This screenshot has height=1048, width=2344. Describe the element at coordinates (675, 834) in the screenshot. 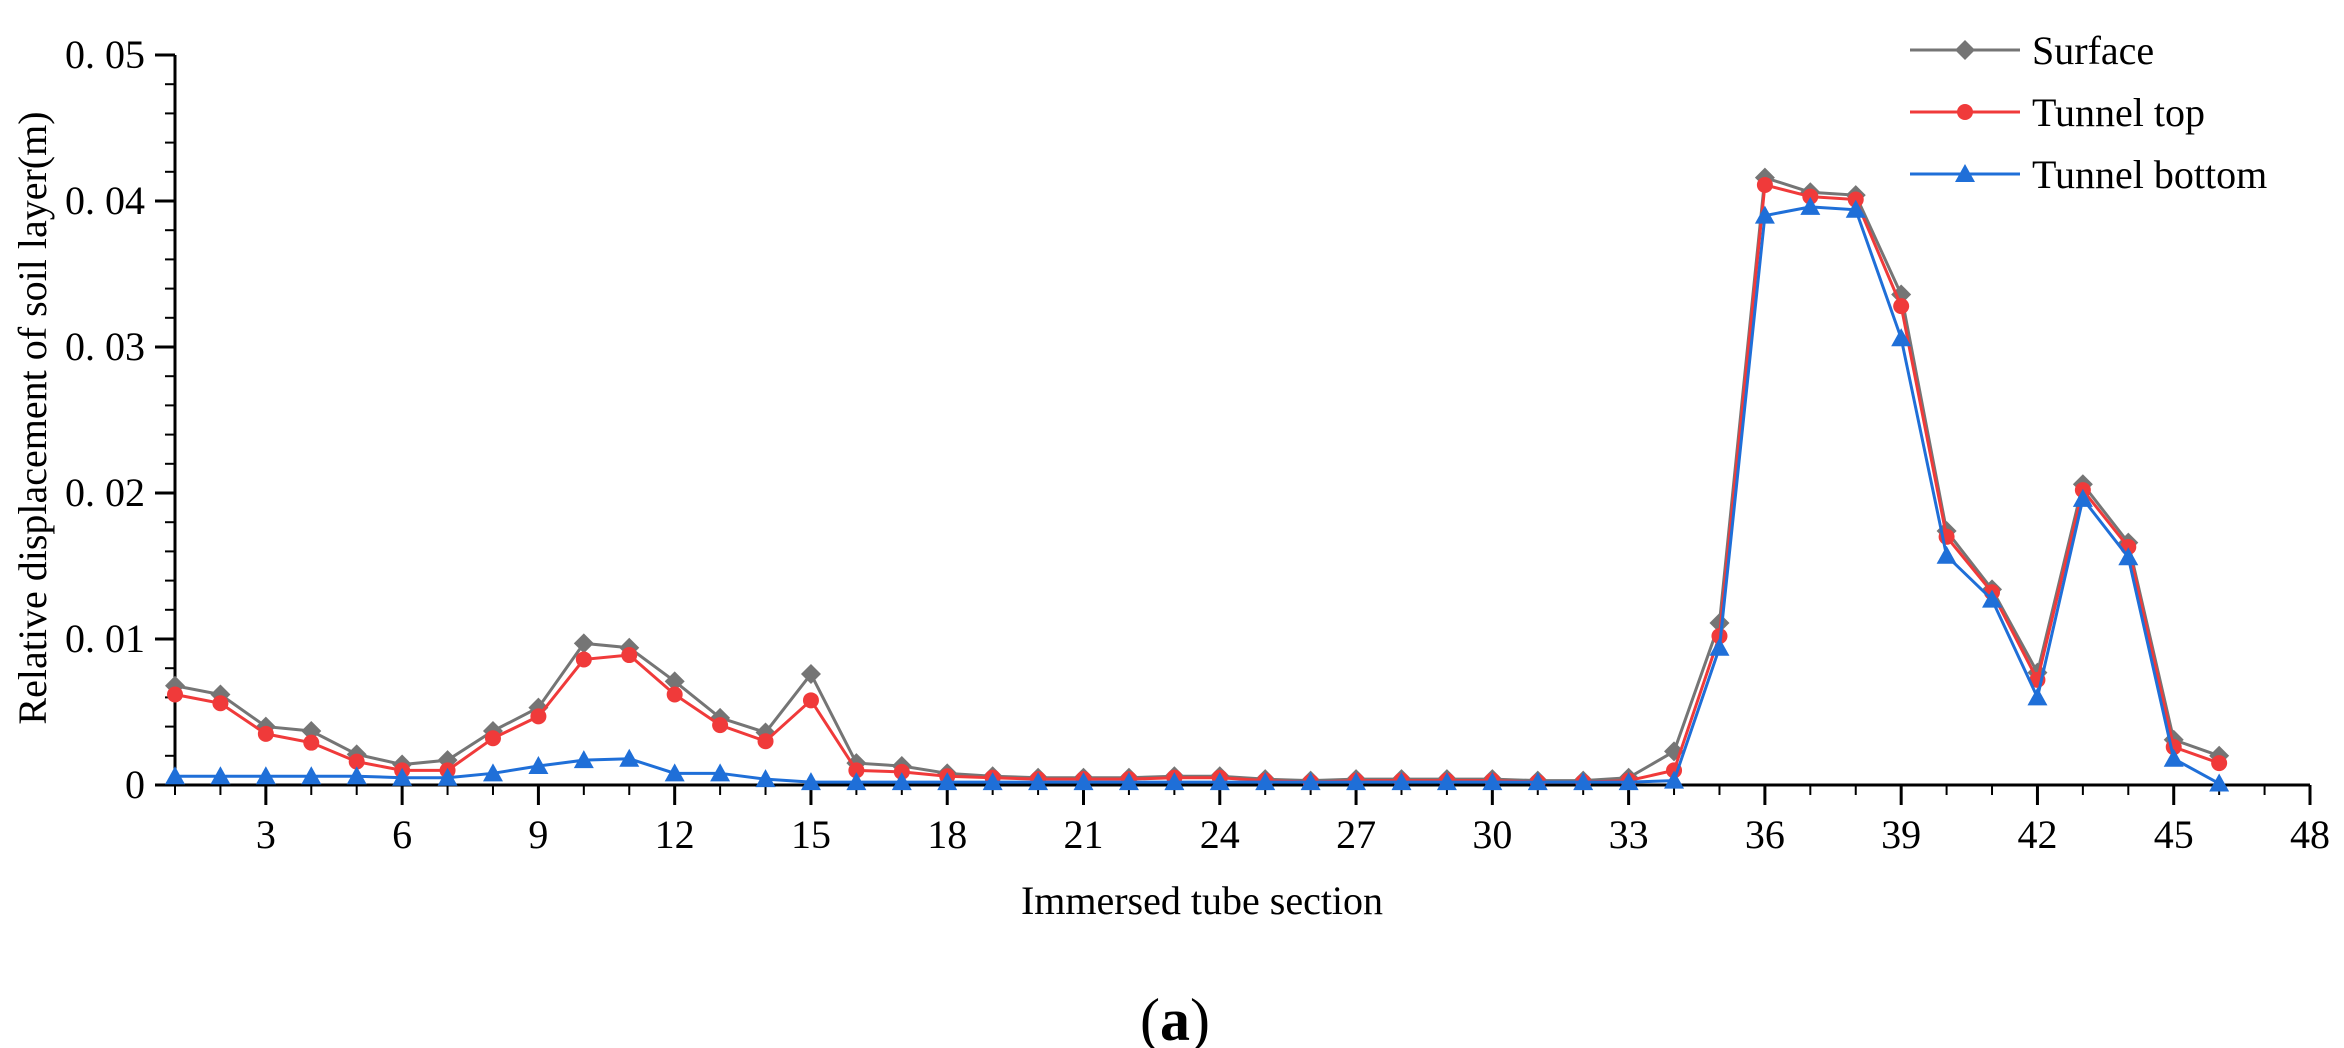

I see `x-tick-label: 12` at that location.